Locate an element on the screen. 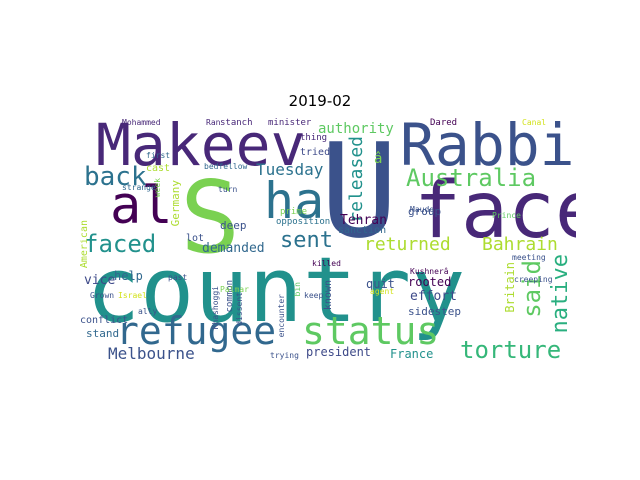 The height and width of the screenshot is (480, 640). cloud-word: U is located at coordinates (359, 191).